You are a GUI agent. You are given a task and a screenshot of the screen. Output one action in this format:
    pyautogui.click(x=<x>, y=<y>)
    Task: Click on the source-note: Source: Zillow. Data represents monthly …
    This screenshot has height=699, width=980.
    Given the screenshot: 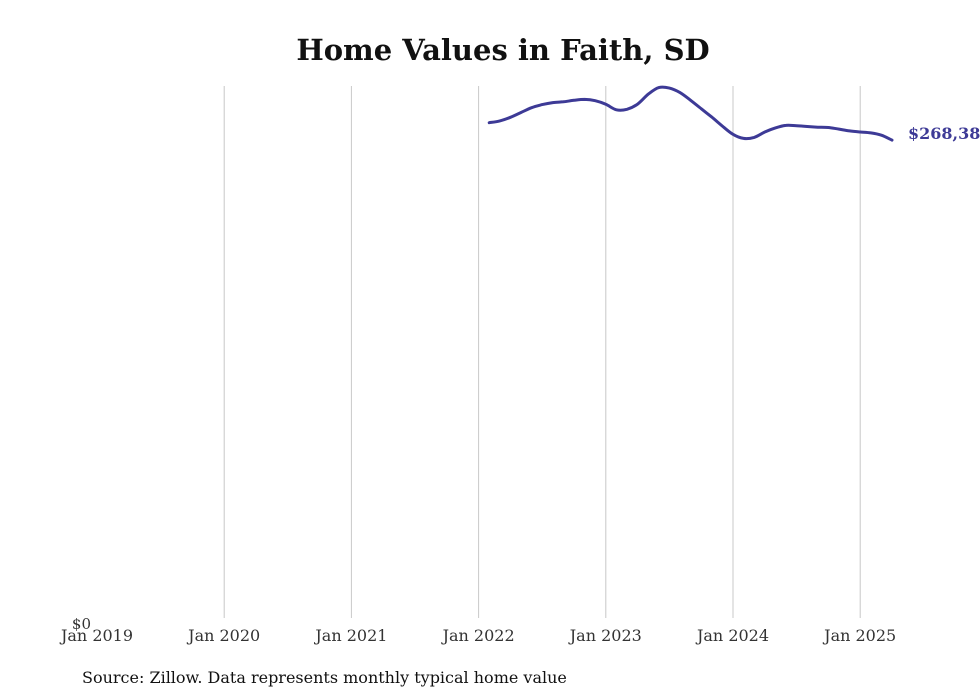 What is the action you would take?
    pyautogui.click(x=324, y=677)
    